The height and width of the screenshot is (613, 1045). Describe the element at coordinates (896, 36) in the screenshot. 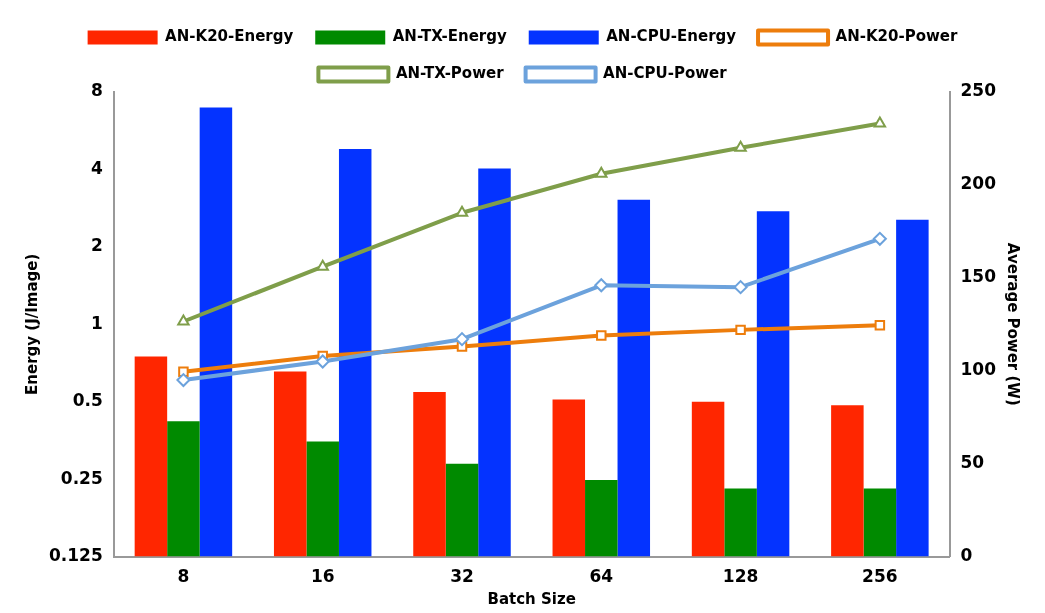

I see `legend-label: AN-K20-Power` at that location.